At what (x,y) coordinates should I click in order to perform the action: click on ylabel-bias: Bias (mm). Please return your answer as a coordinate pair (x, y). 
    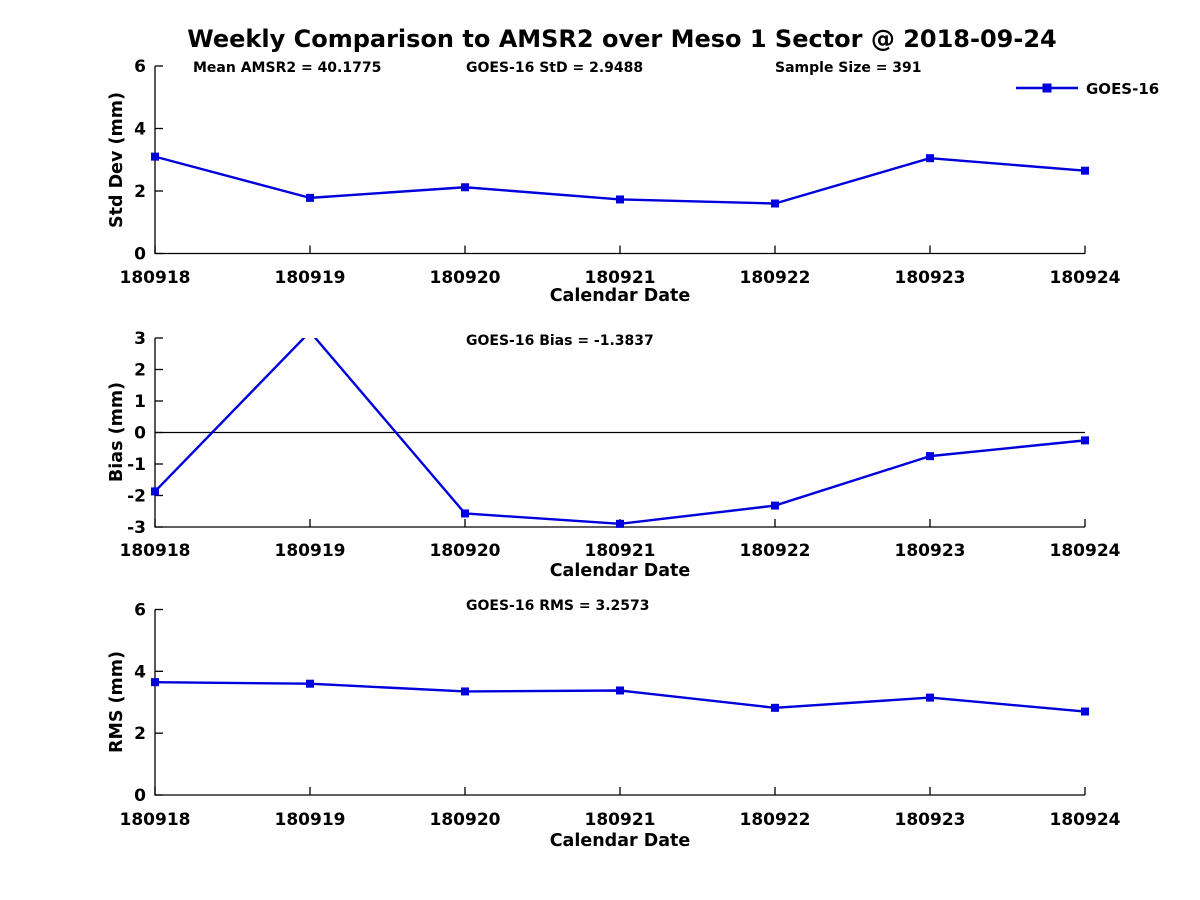
    Looking at the image, I should click on (117, 432).